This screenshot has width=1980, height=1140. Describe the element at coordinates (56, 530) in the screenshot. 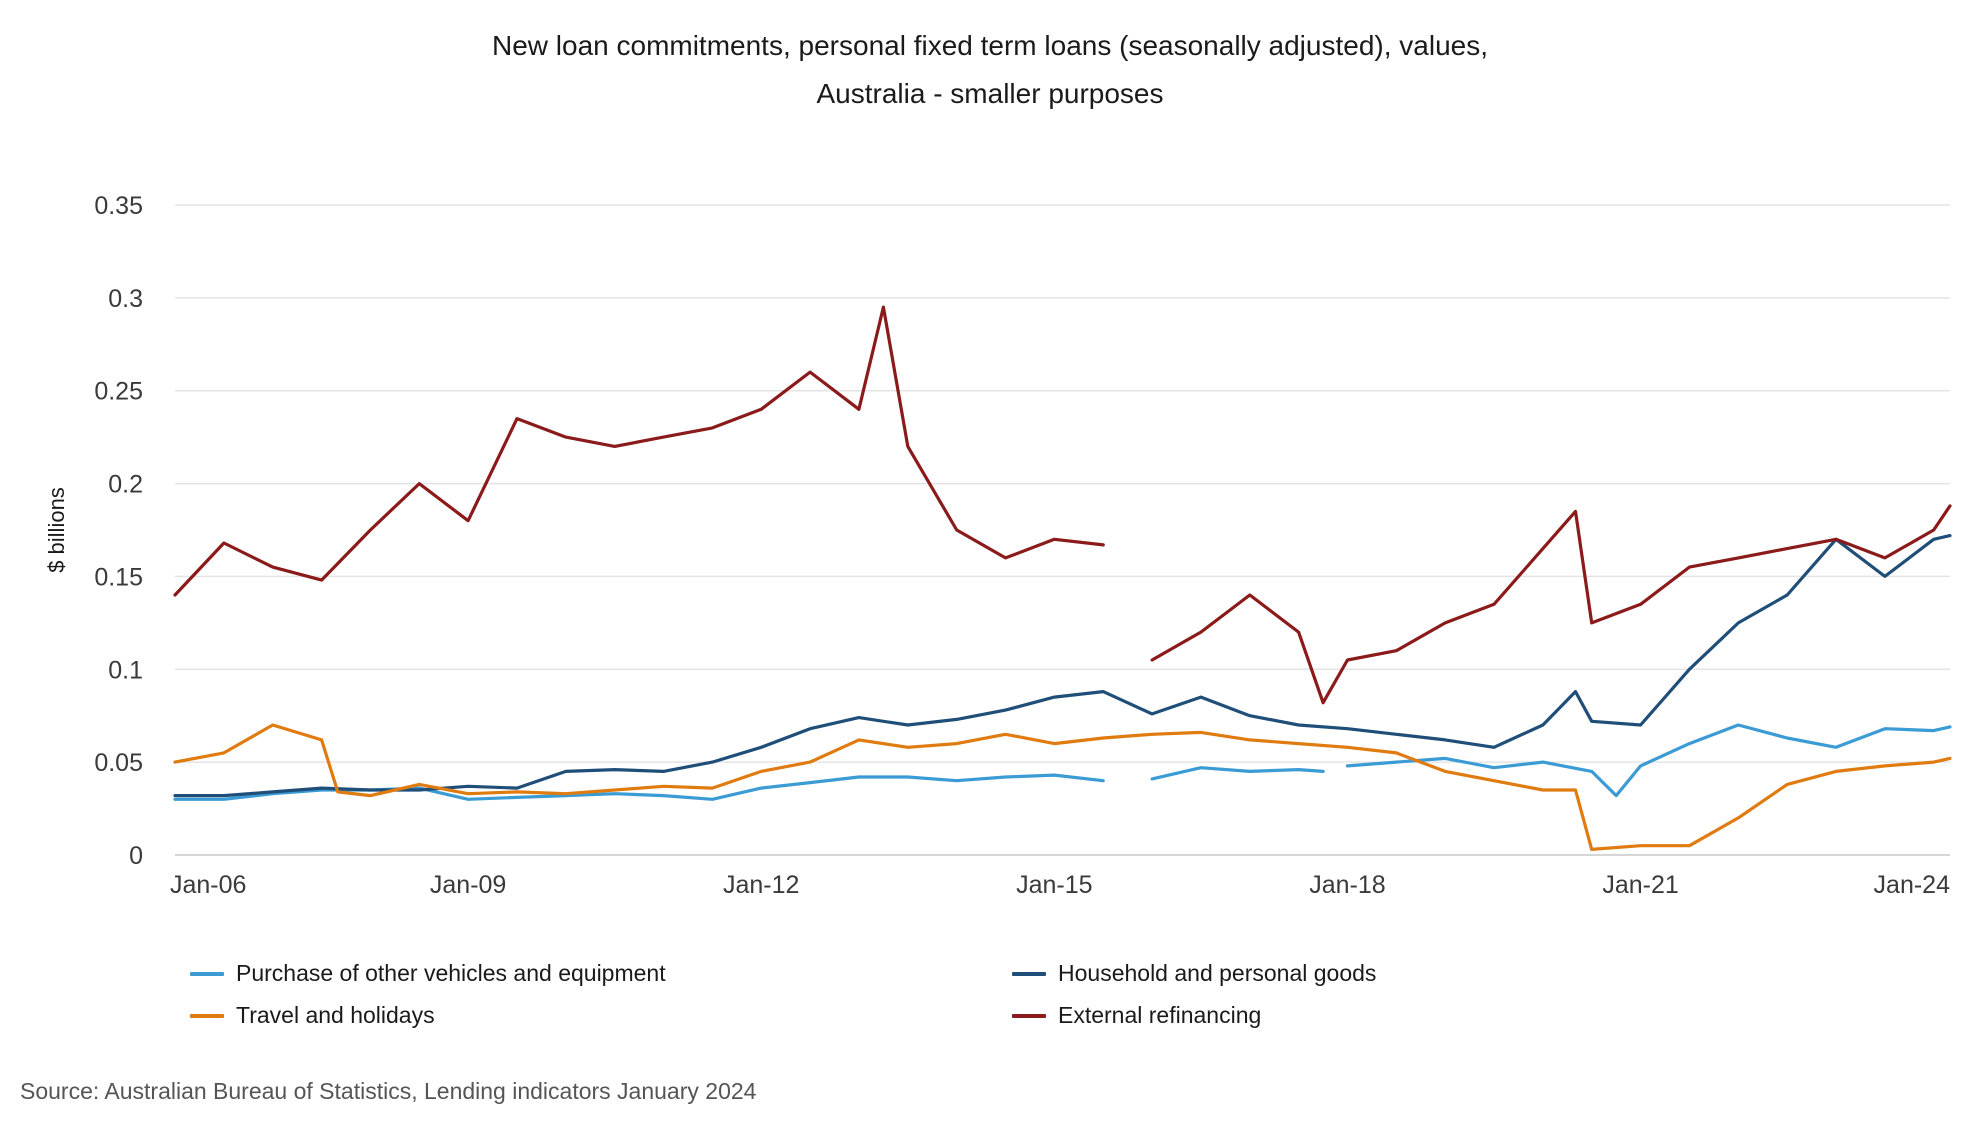

I see `y-axis-title: $ billions` at that location.